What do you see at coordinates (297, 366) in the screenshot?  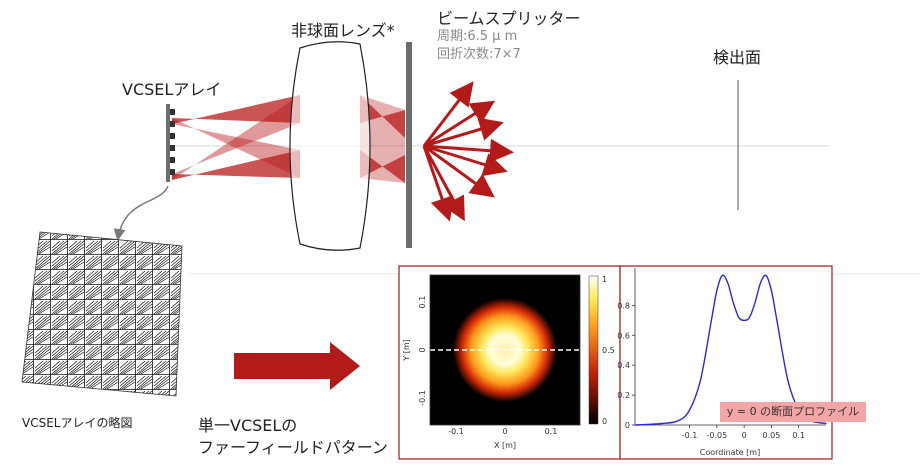 I see `large-red-arrow` at bounding box center [297, 366].